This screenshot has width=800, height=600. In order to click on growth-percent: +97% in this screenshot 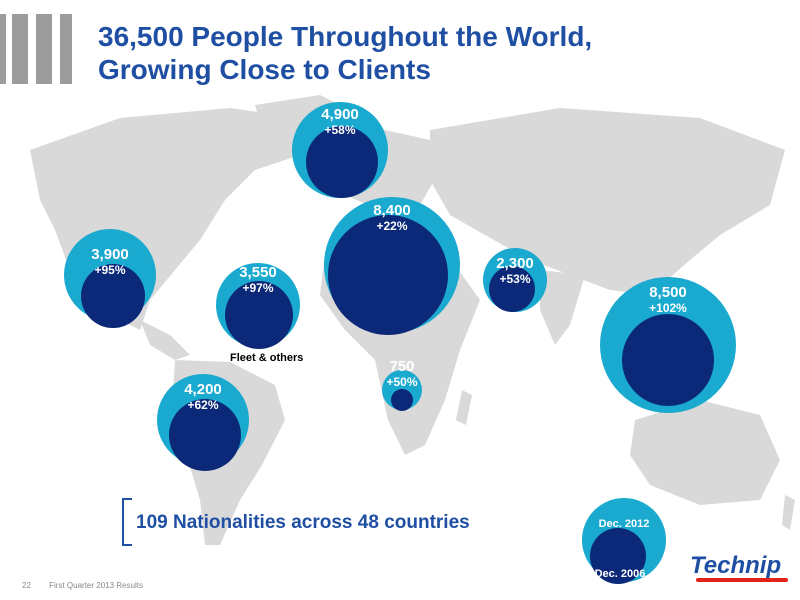, I will do `click(258, 288)`.